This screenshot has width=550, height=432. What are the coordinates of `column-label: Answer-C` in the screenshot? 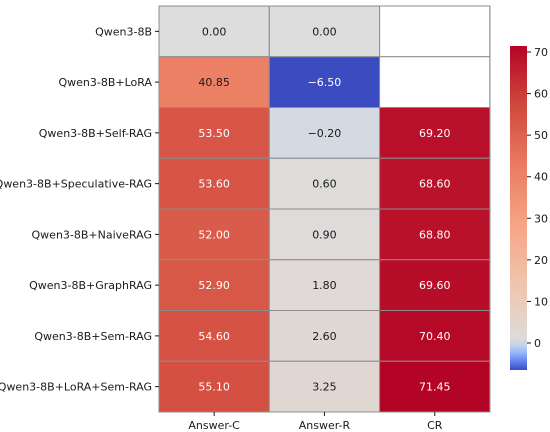 It's located at (214, 425).